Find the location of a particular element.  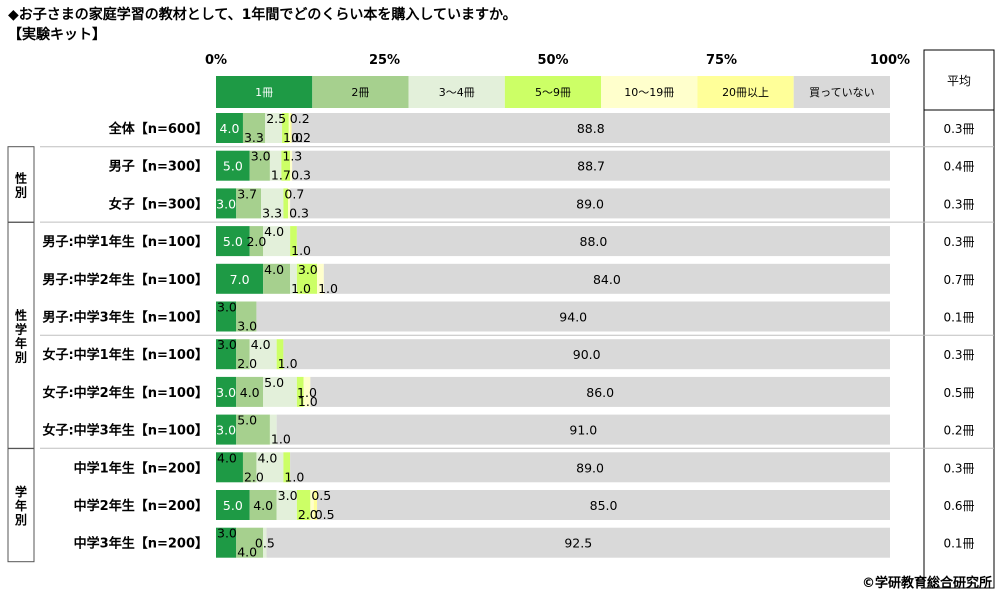

group-label-char: 年 is located at coordinates (21, 342).